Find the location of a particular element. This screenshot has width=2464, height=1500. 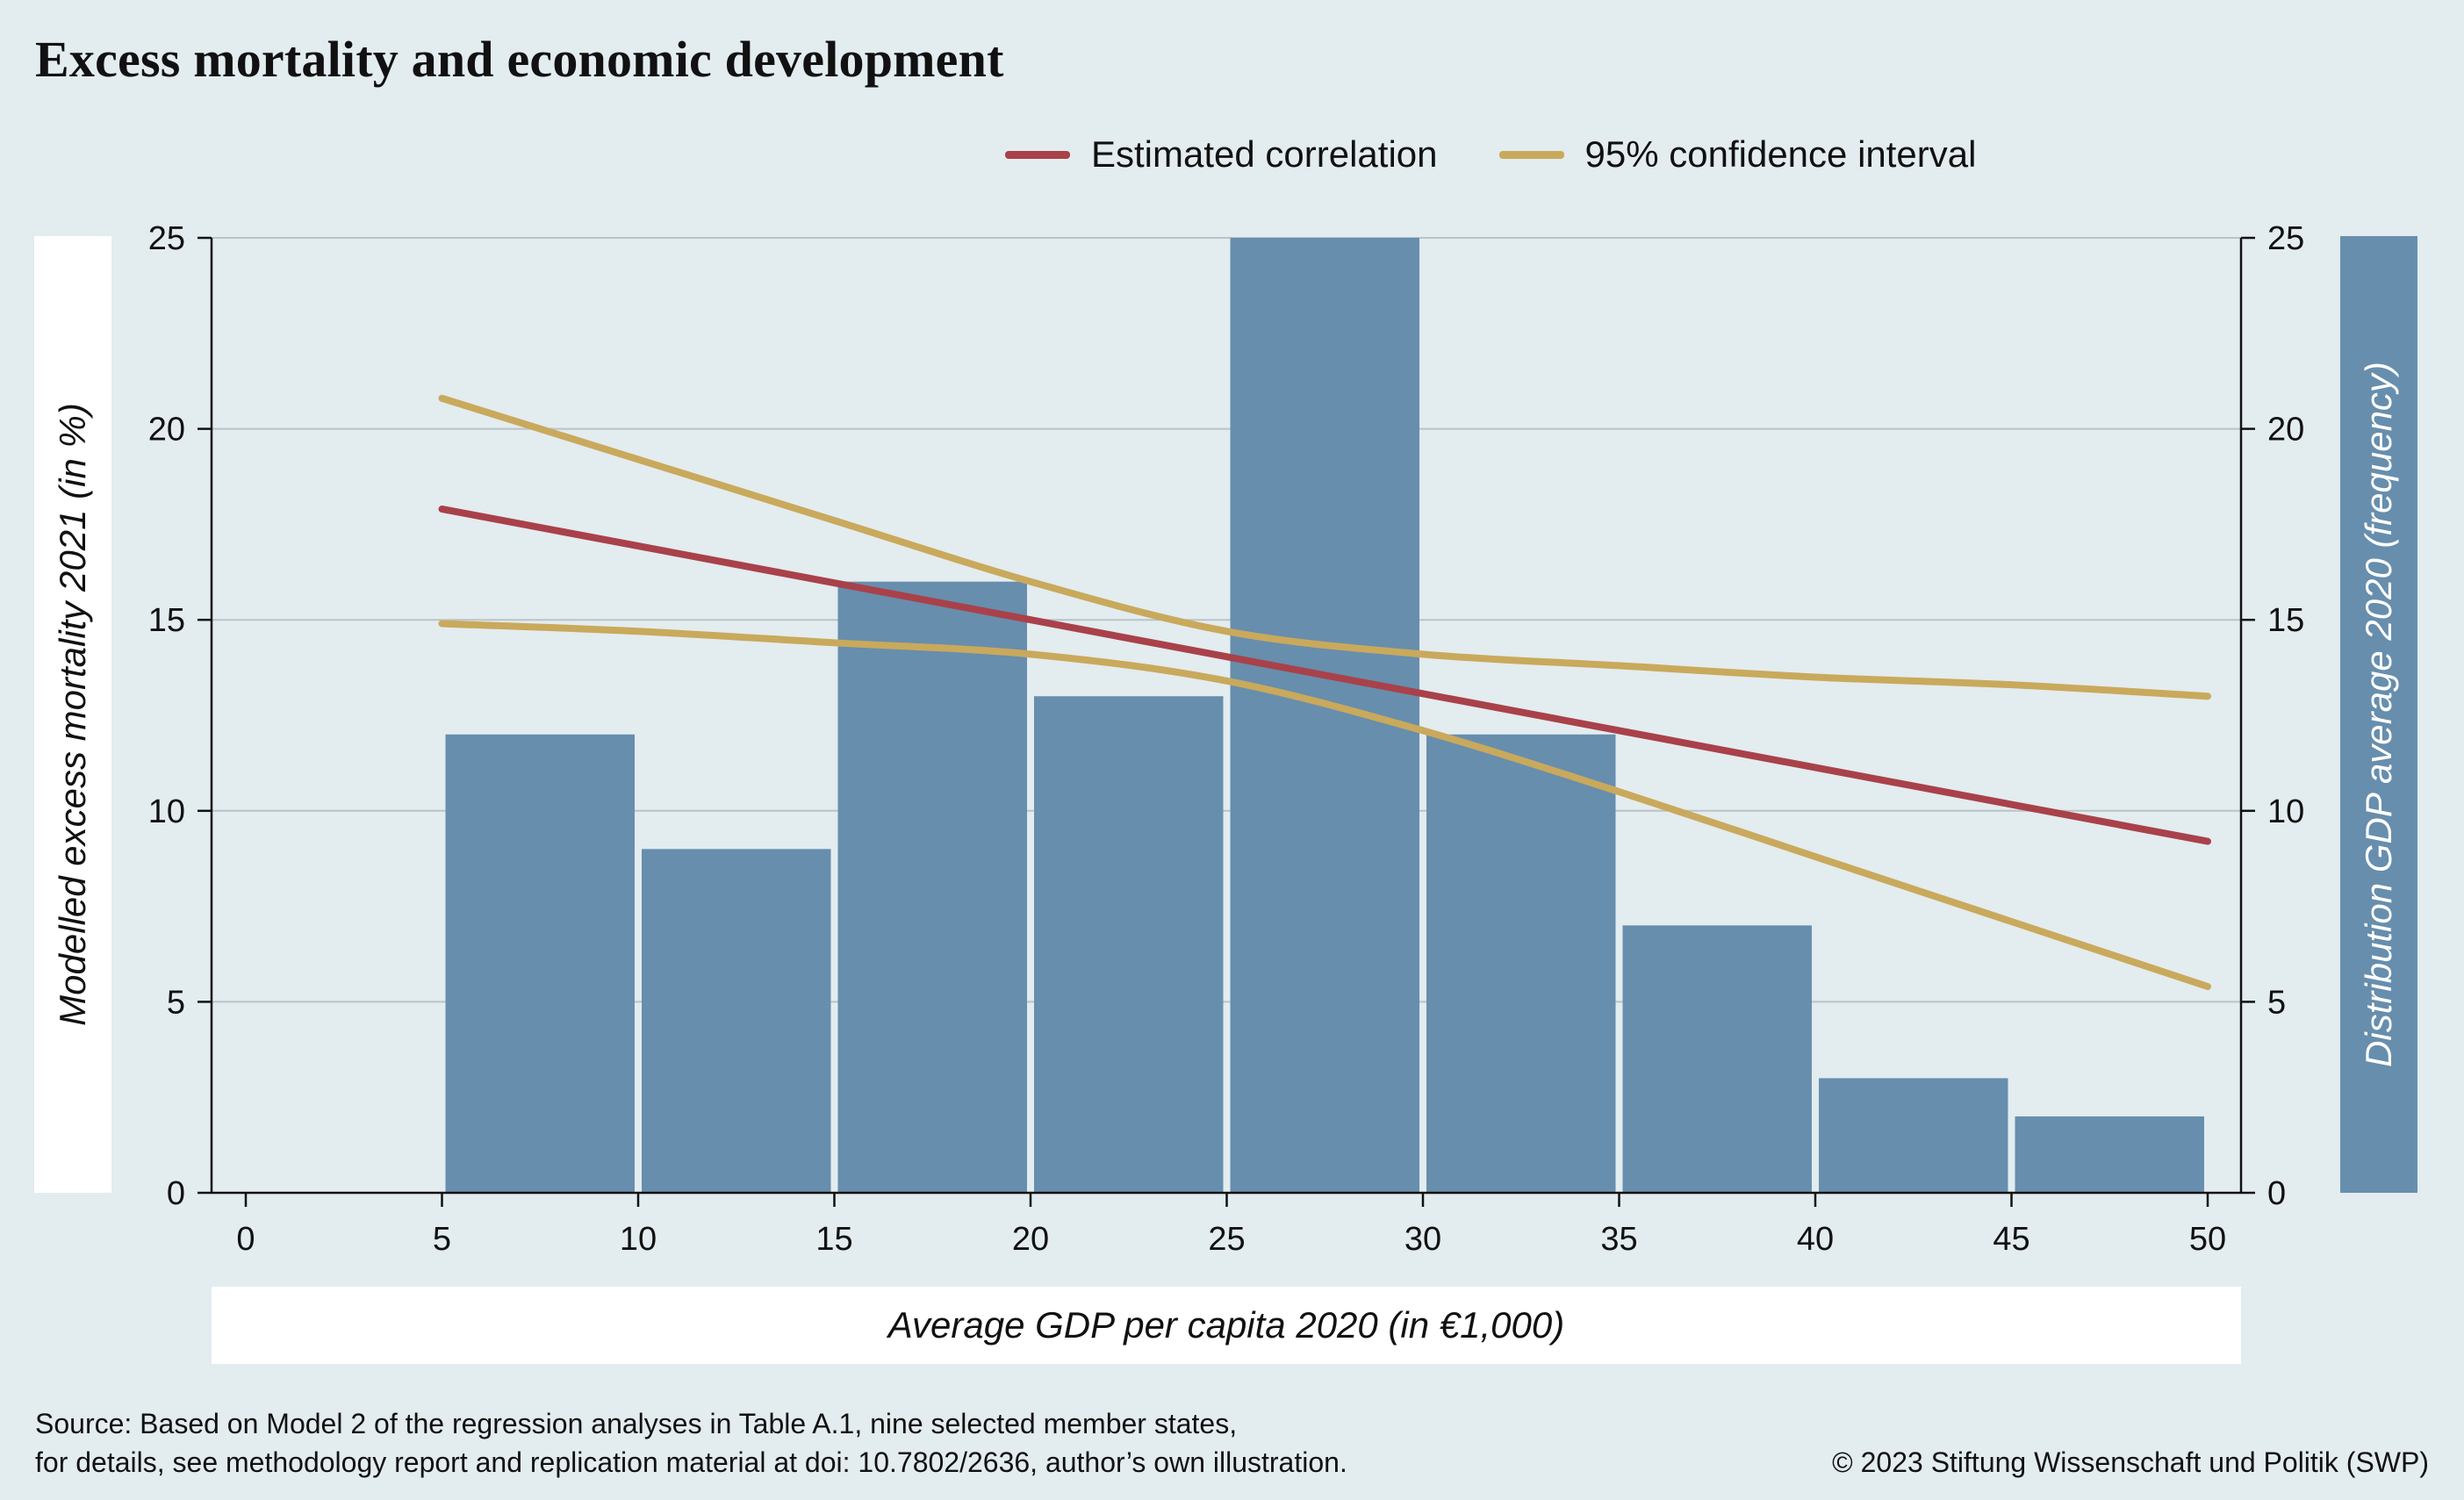

y-axis-left-label-box: Modelled excess mortality 2021 (in %) is located at coordinates (72, 715).